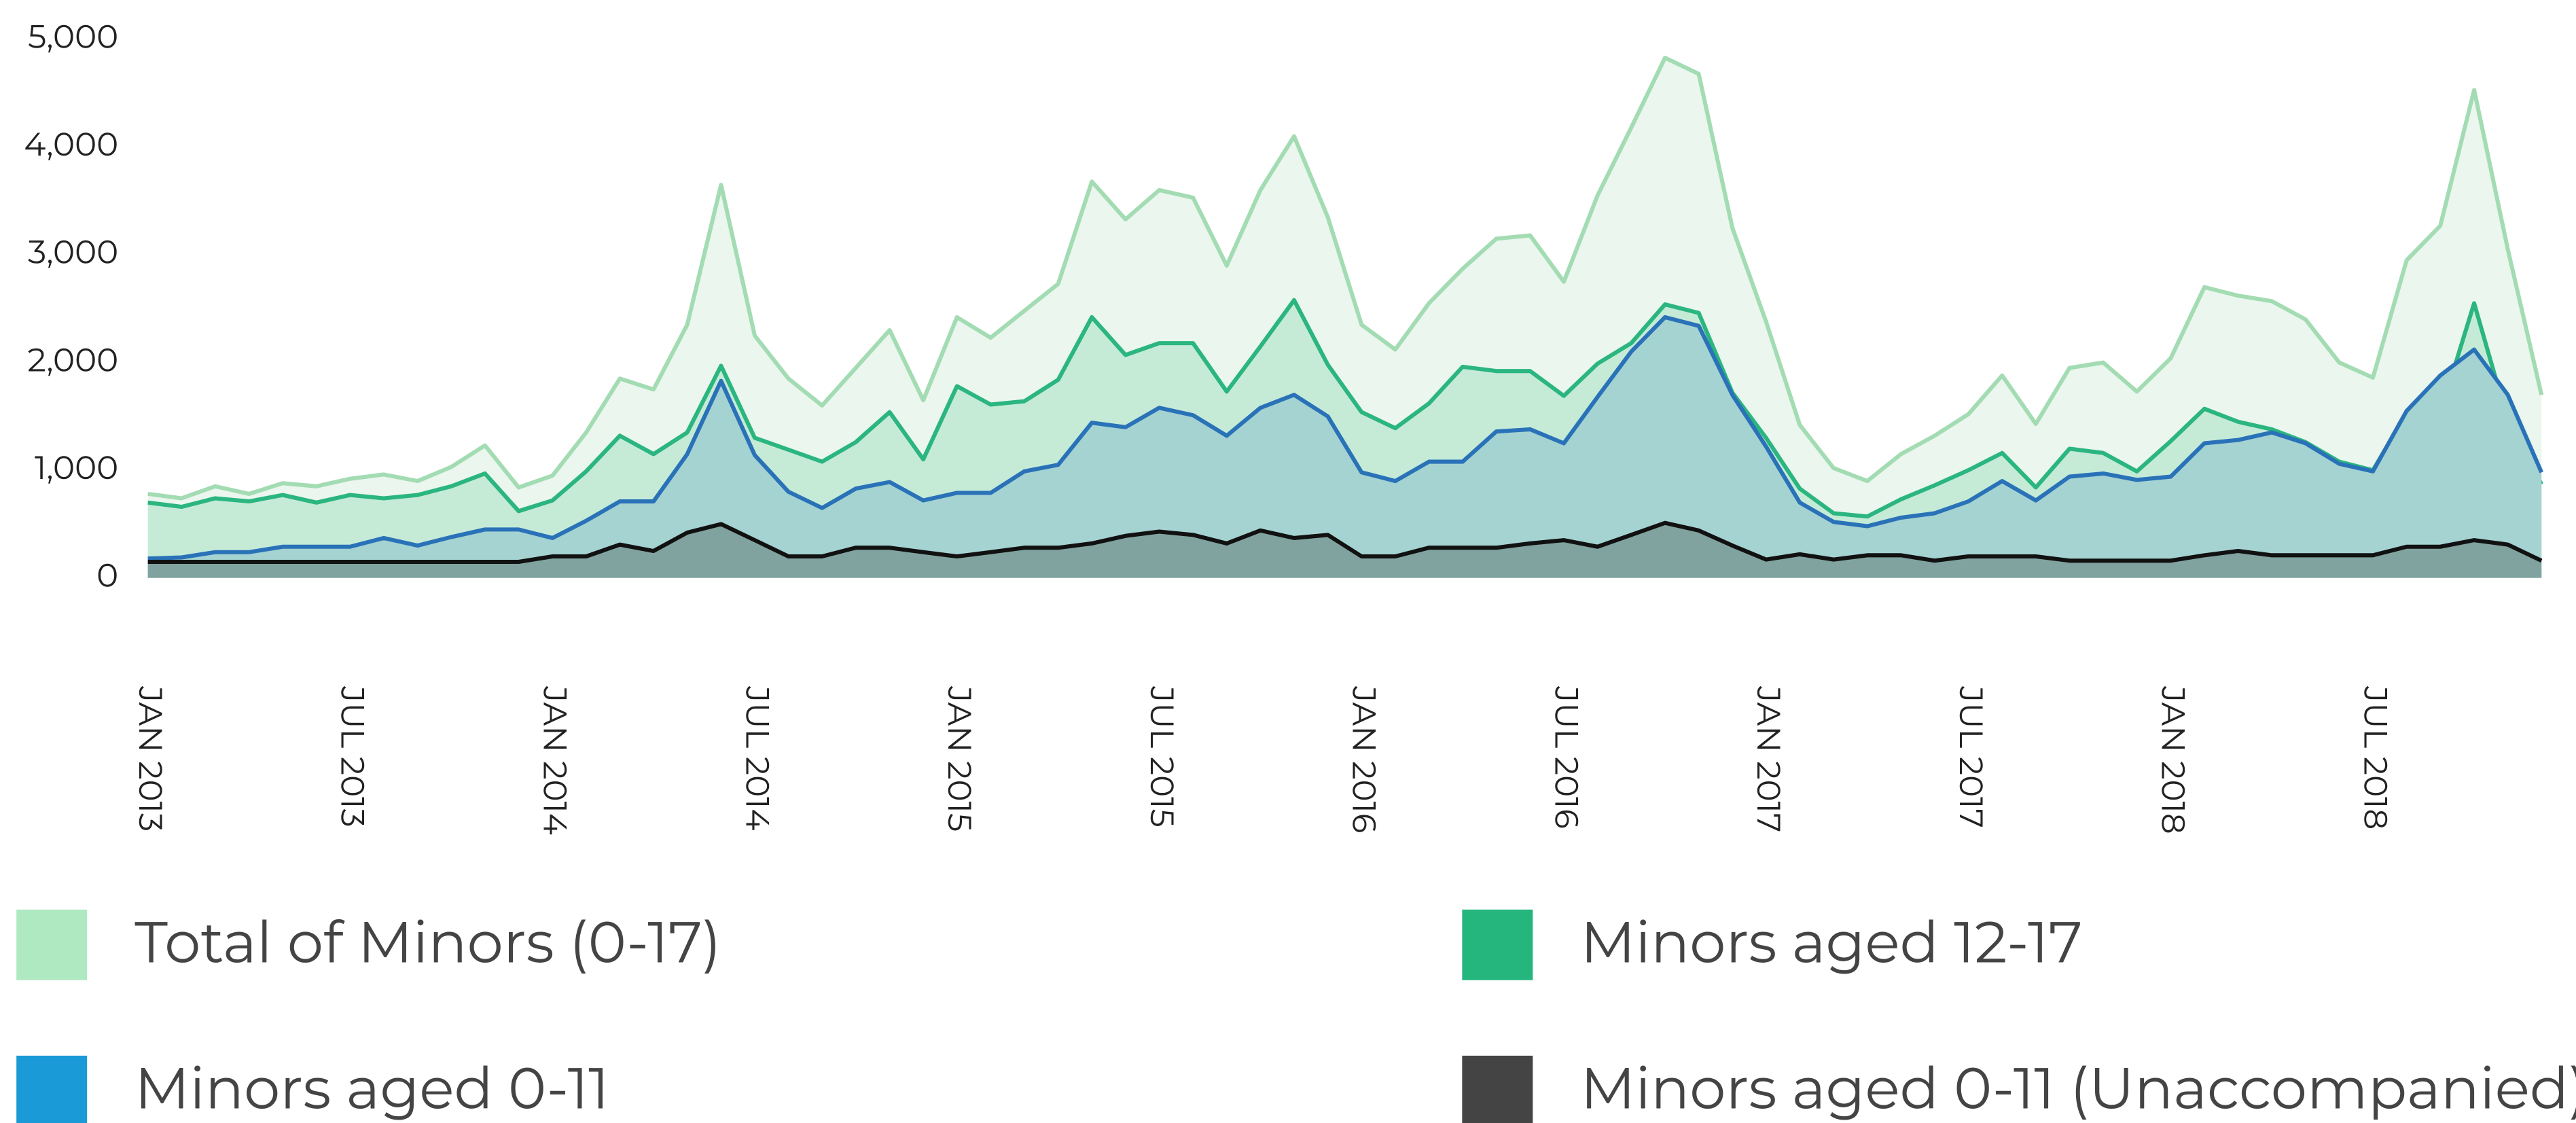  Describe the element at coordinates (1364, 759) in the screenshot. I see `x-tick-label: JAN 2016` at that location.